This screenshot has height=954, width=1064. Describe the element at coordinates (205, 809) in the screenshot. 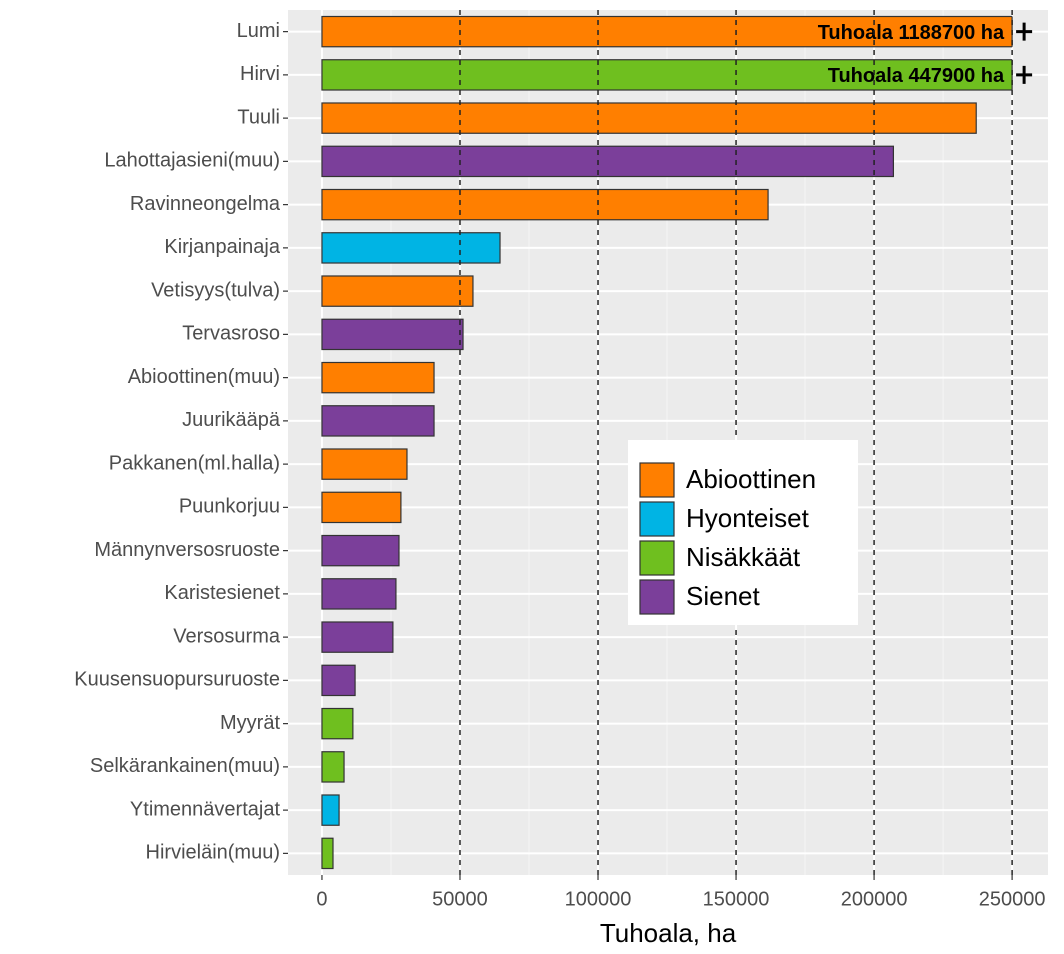

I see `y-tick-label: Ytimennävertajat` at that location.